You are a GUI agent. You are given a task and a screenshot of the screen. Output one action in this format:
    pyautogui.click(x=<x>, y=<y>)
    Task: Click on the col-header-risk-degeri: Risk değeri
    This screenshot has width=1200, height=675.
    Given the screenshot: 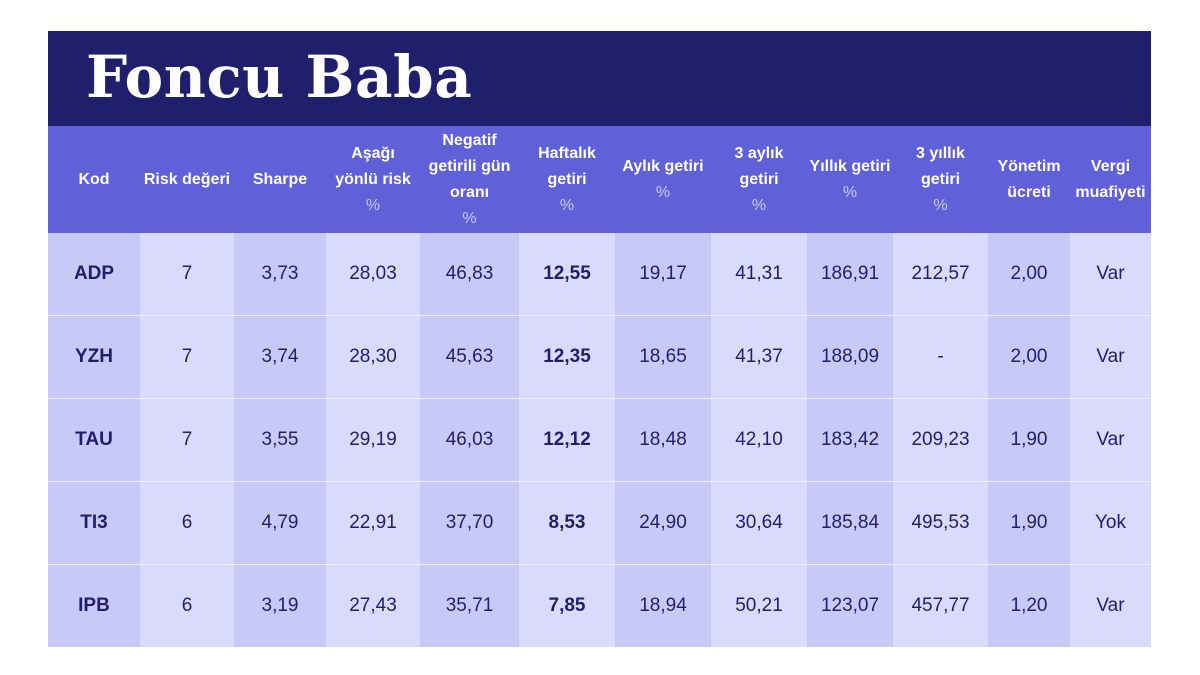 What is the action you would take?
    pyautogui.click(x=187, y=179)
    